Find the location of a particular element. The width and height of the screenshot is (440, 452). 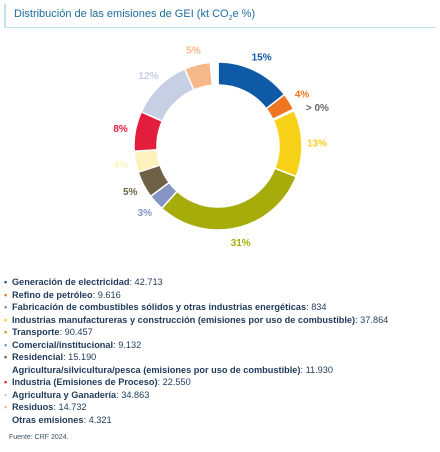

legend-item: Otras emisiones: 4.321 is located at coordinates (220, 420).